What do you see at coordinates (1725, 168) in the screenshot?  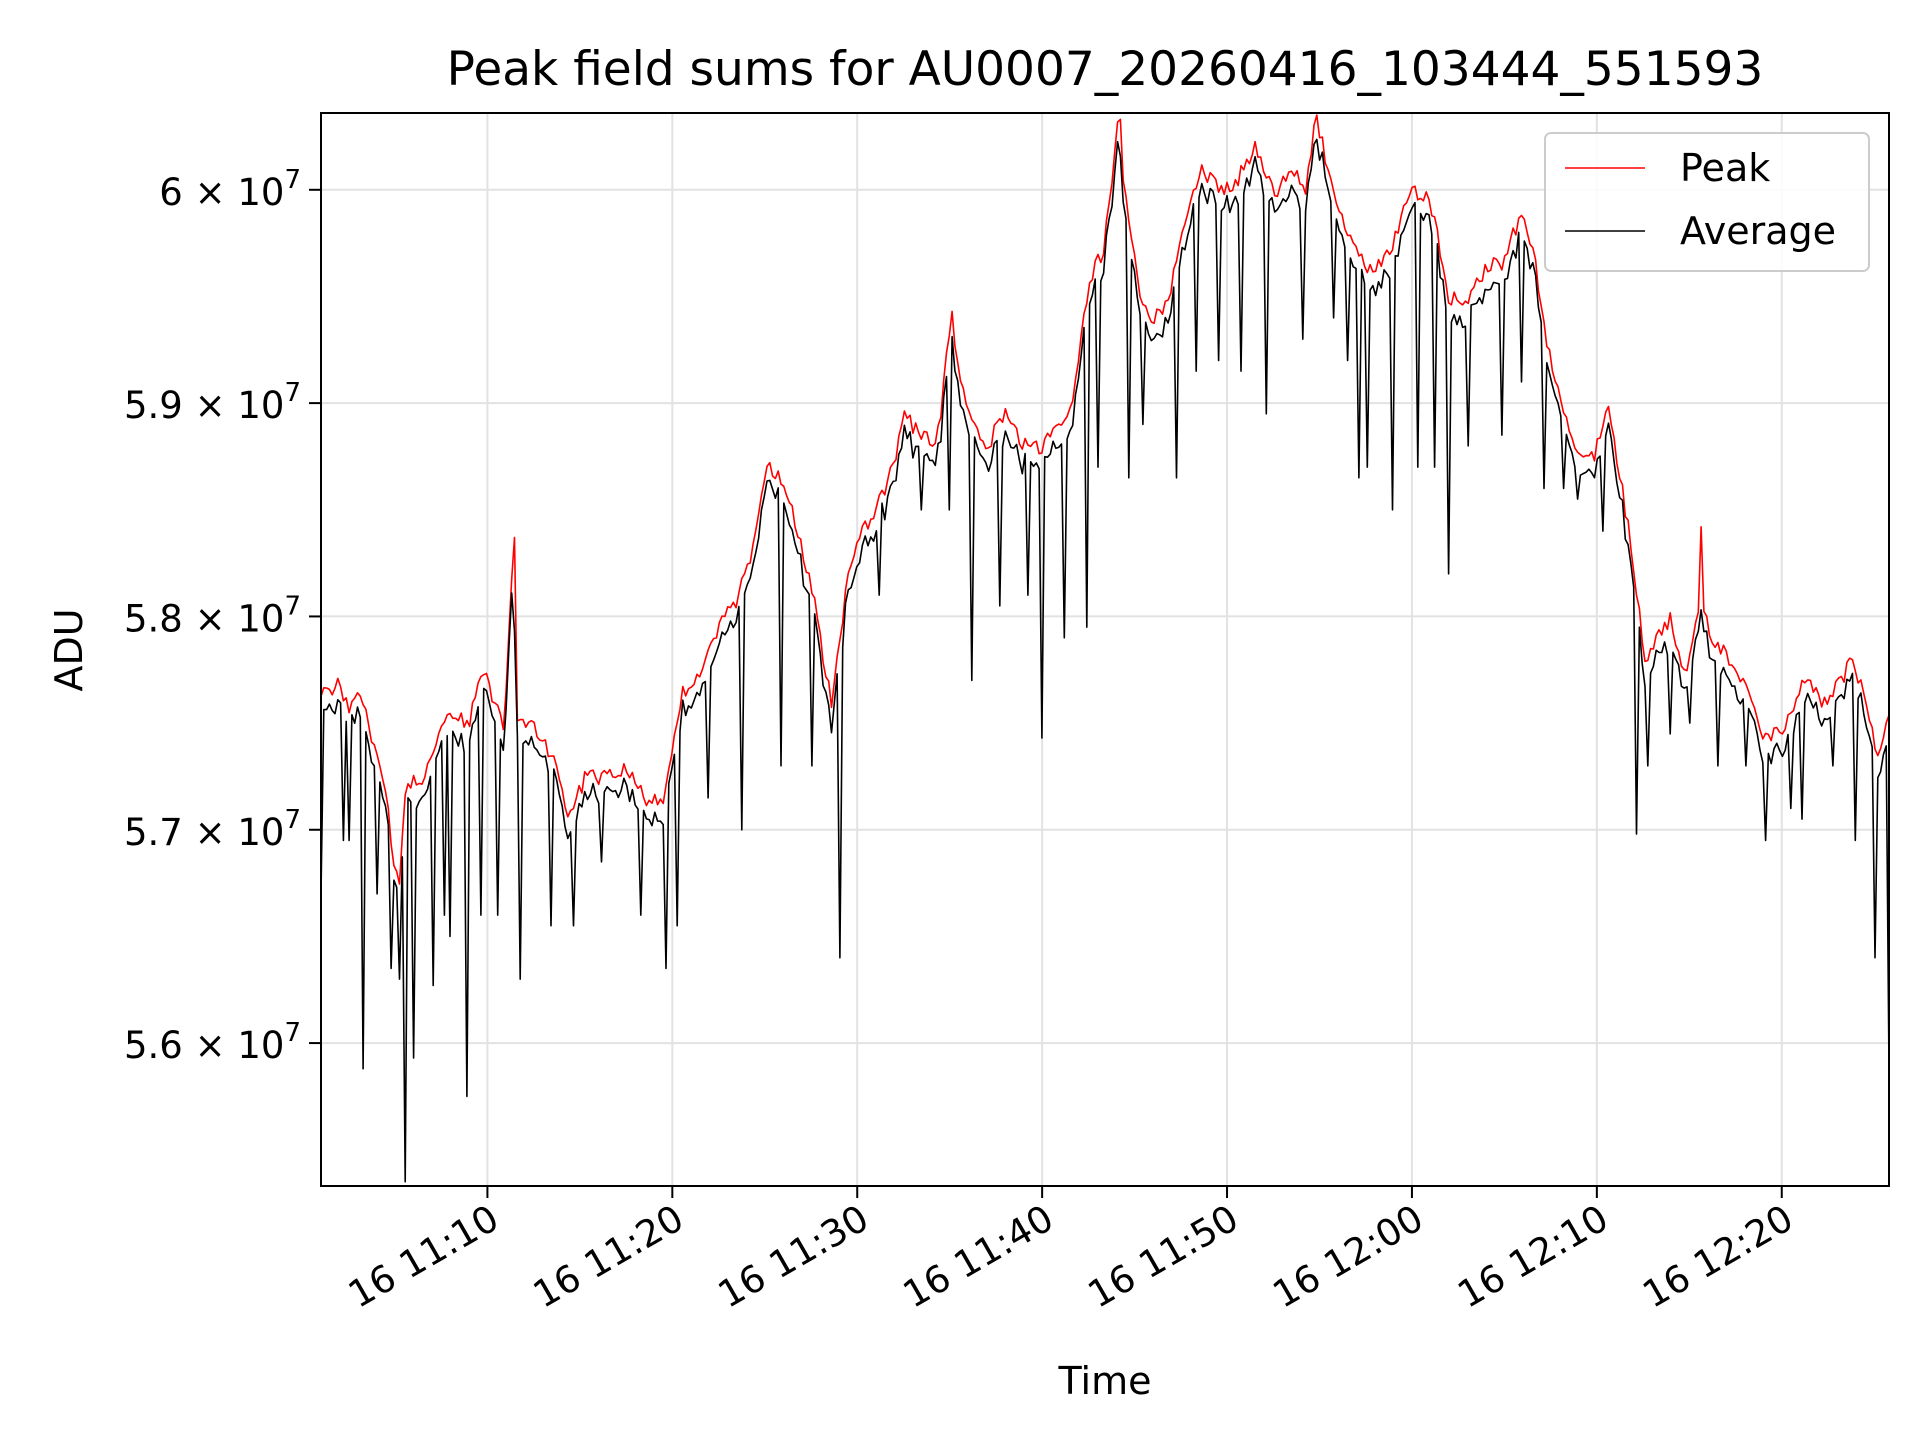 I see `legend-label-peak: Peak` at bounding box center [1725, 168].